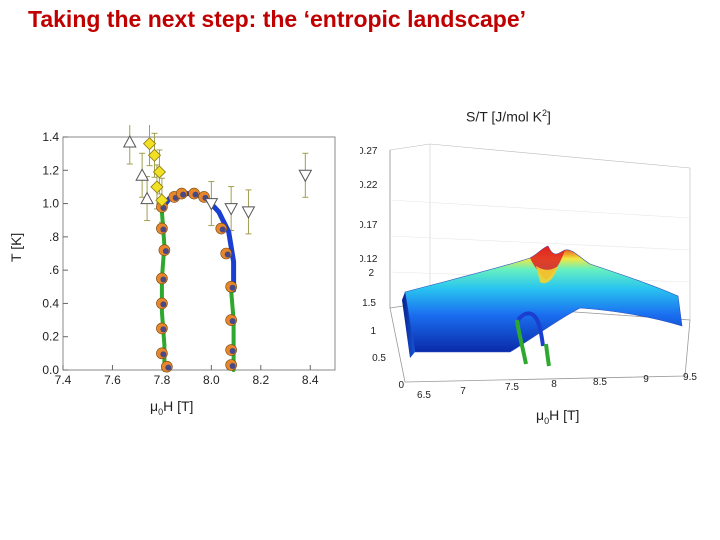 The width and height of the screenshot is (720, 540). What do you see at coordinates (112, 380) in the screenshot?
I see `x-tick-label: 7.6` at bounding box center [112, 380].